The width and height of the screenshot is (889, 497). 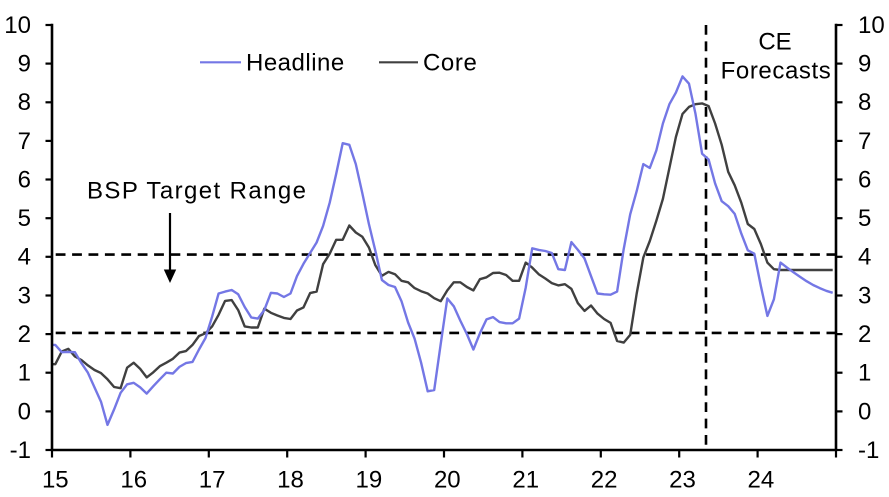 I want to click on svg-text: 19, so click(x=369, y=480).